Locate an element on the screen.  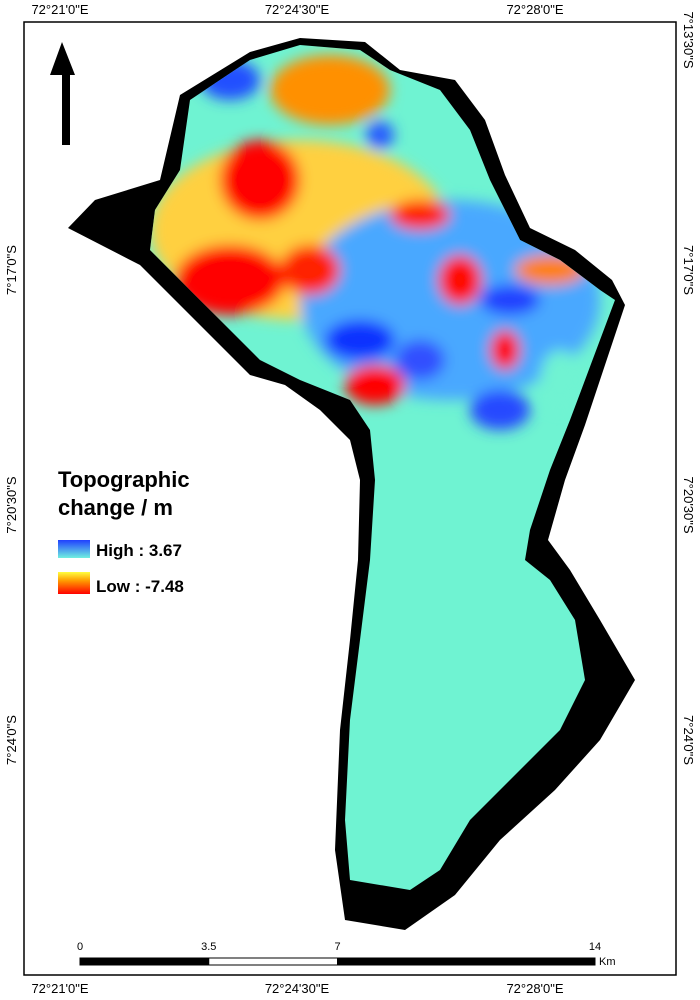
legend-title: Topographic is located at coordinates (124, 479).